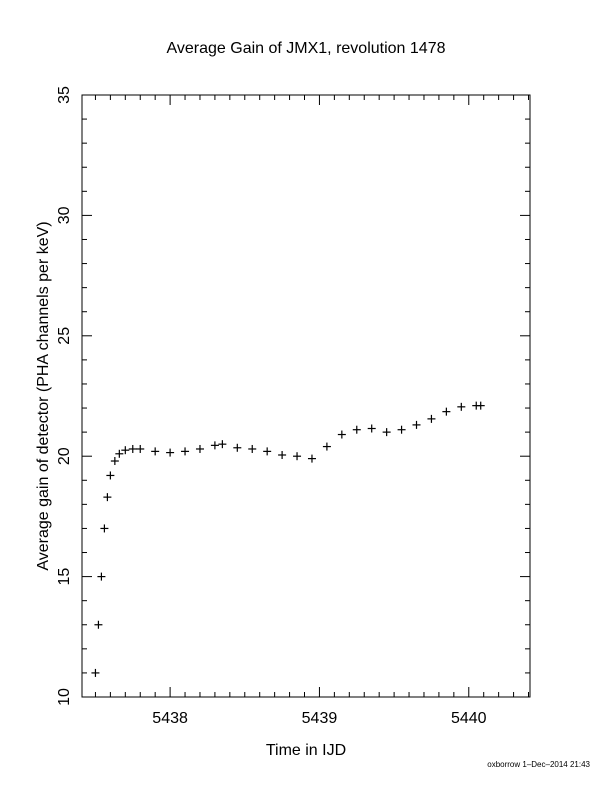 The width and height of the screenshot is (612, 792). Describe the element at coordinates (64, 336) in the screenshot. I see `y-tick-label: 25` at that location.